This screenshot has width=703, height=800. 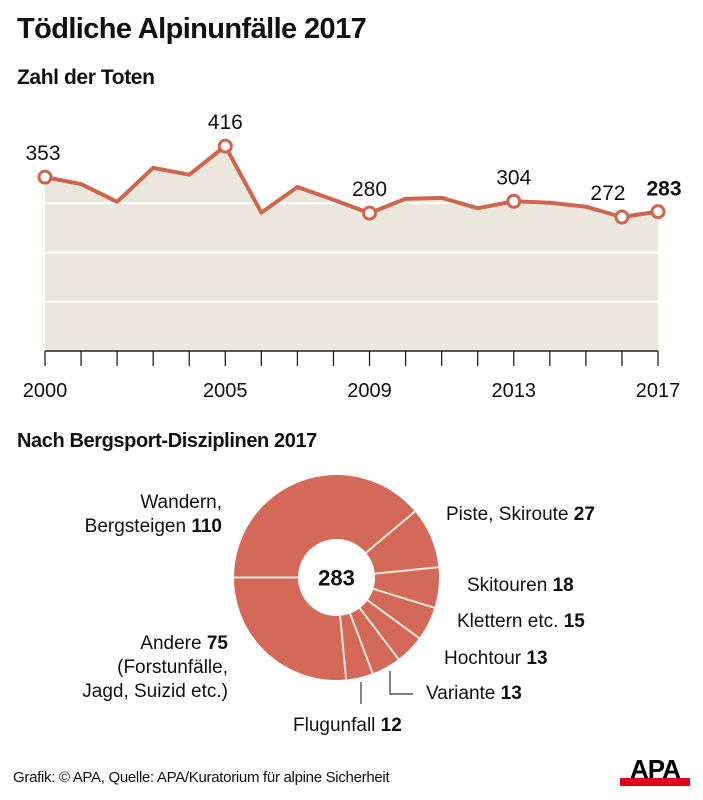 What do you see at coordinates (42, 153) in the screenshot?
I see `data-label-2000: 353` at bounding box center [42, 153].